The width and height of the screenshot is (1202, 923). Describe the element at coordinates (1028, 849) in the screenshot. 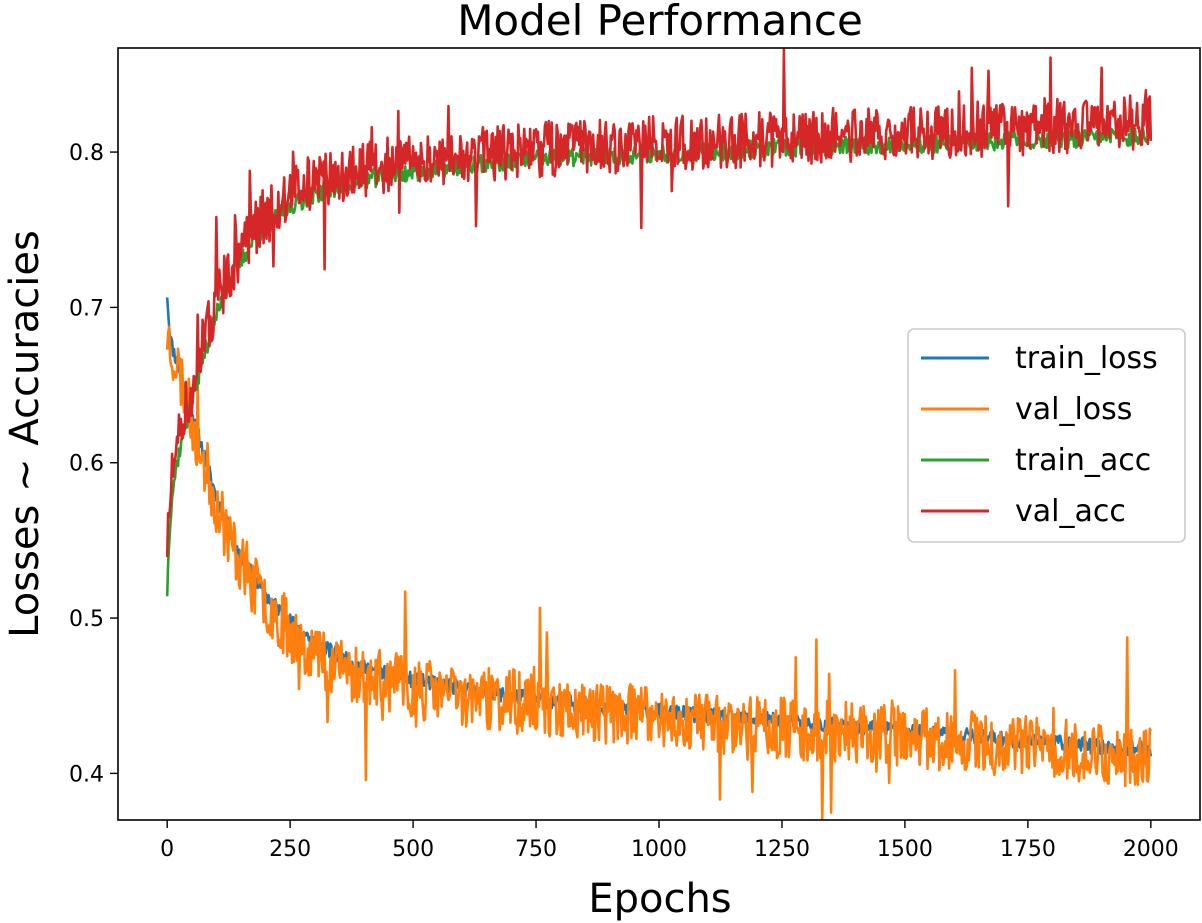

I see `x-tick-label: 1750` at that location.